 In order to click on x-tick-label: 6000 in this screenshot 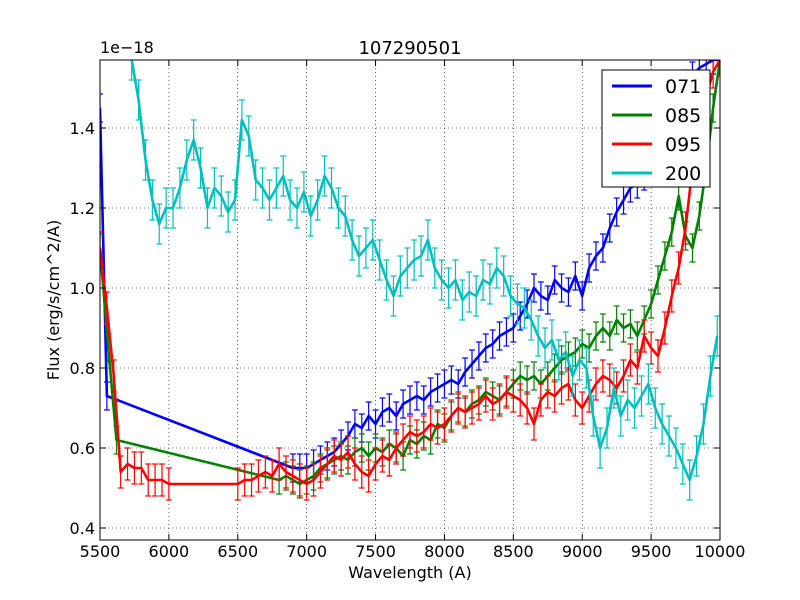, I will do `click(169, 551)`.